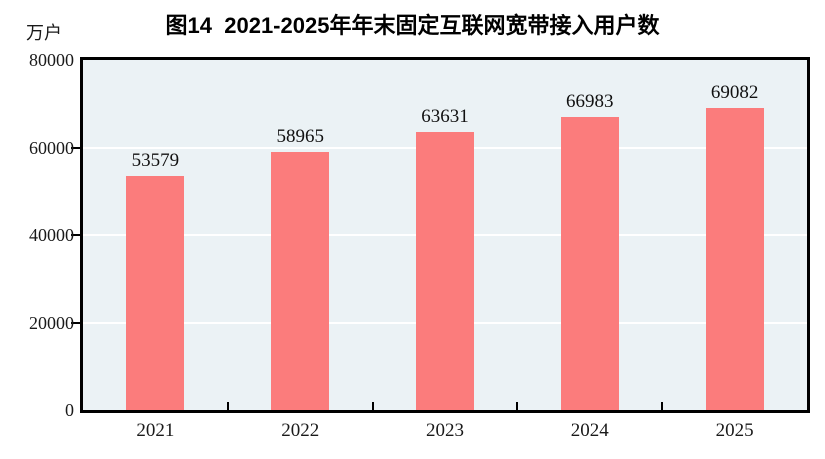 This screenshot has width=825, height=459. Describe the element at coordinates (51, 147) in the screenshot. I see `y-axis-tick-label-60000: 60000` at that location.